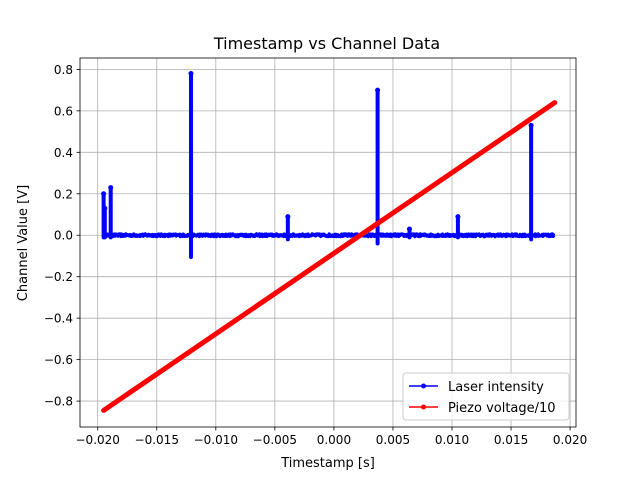  What do you see at coordinates (63, 194) in the screenshot?
I see `y-tick-label: 0.2` at bounding box center [63, 194].